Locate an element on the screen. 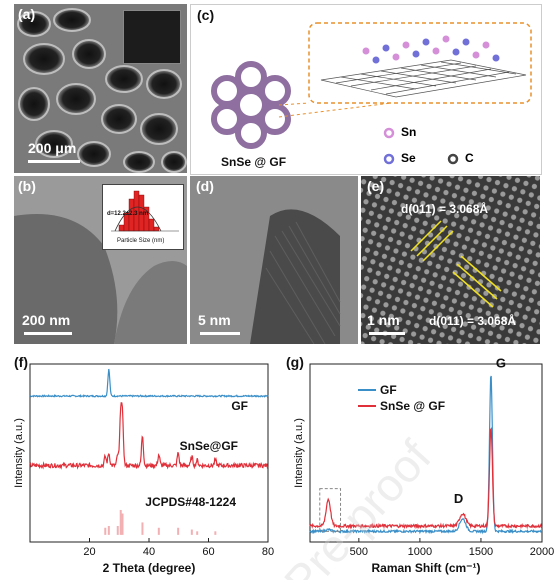 The image size is (554, 580). x-tick-label: 20 is located at coordinates (89, 552).